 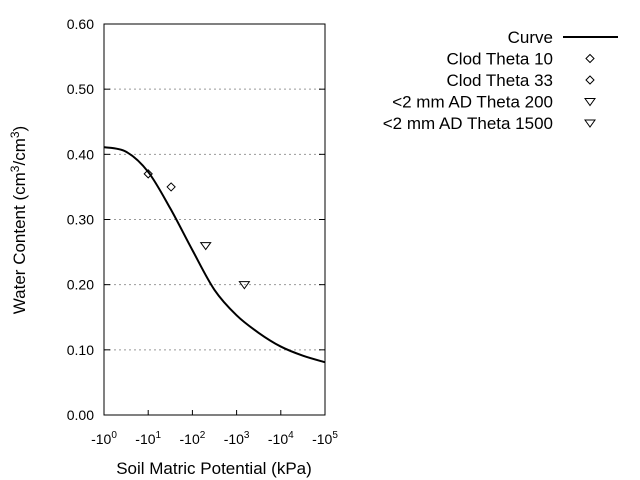 I want to click on y-axis-label: Water Content (cm3/cm3), so click(x=18, y=220).